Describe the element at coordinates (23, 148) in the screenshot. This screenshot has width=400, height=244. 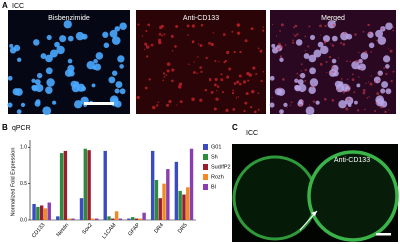
I see `y-tick-label: 1.0` at that location.